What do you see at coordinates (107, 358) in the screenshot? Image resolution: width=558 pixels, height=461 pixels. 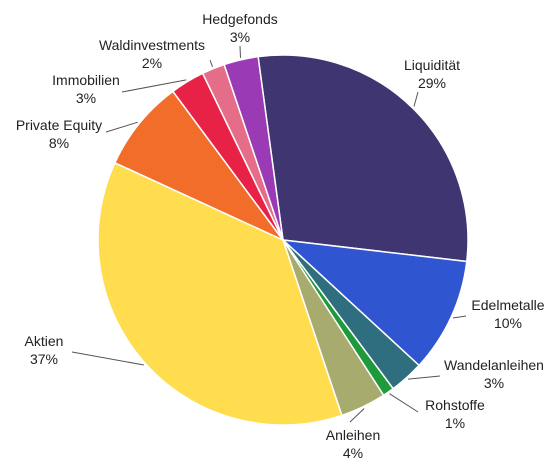 I see `leader-line-aktien` at bounding box center [107, 358].